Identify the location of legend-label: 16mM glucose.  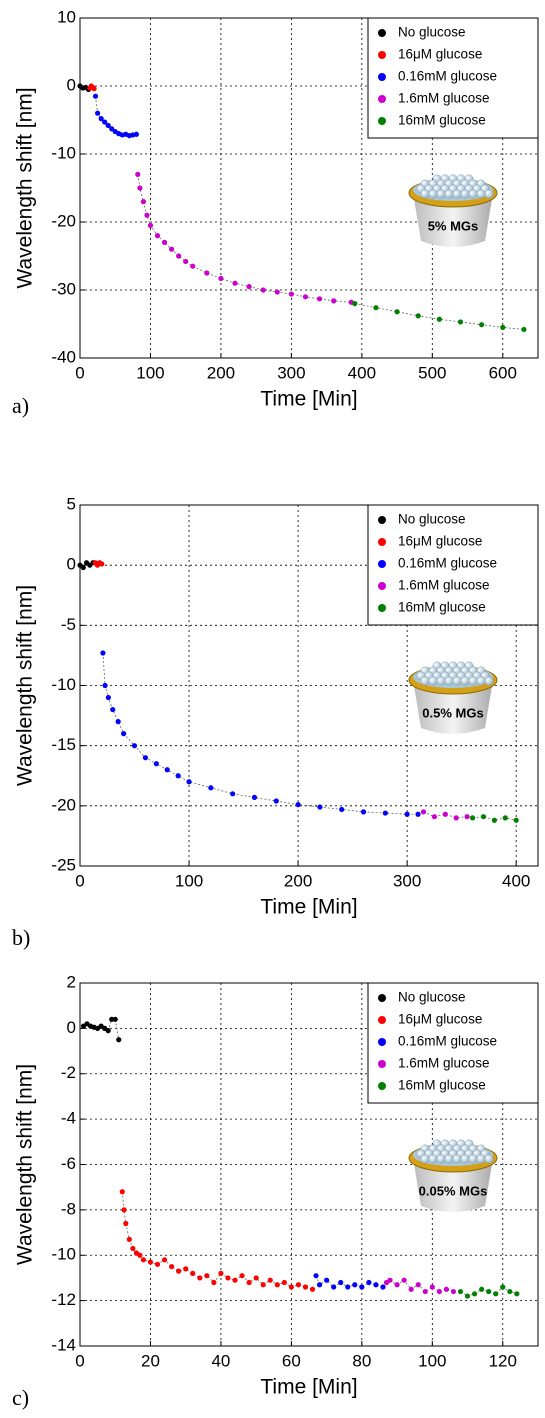
(442, 607).